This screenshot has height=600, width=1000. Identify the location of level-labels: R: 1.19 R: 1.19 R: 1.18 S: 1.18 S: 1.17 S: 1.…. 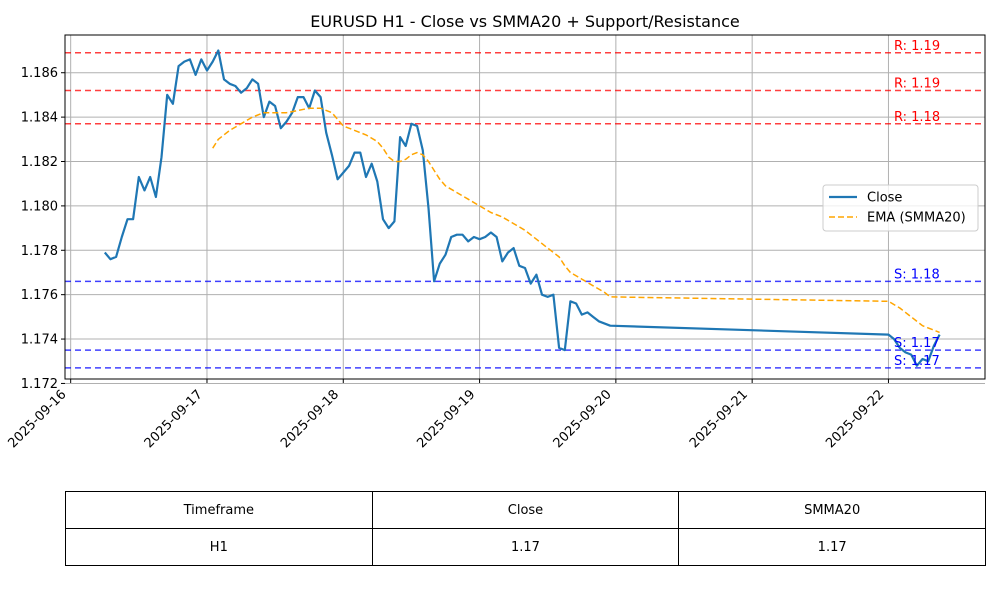
(917, 204).